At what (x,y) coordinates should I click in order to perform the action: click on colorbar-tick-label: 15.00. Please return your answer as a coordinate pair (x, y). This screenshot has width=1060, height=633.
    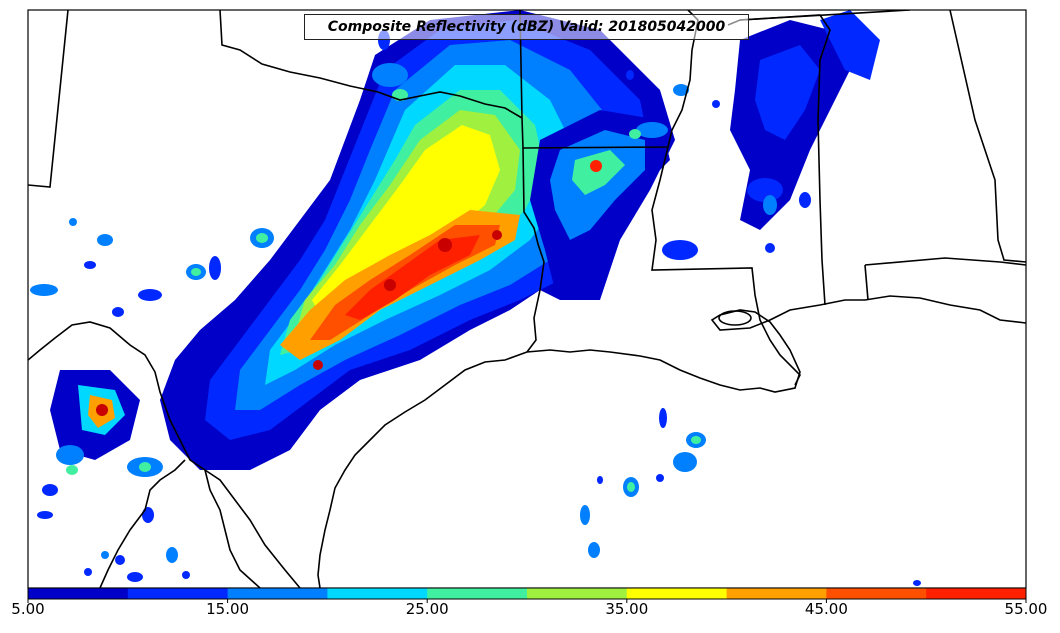
    Looking at the image, I should click on (228, 609).